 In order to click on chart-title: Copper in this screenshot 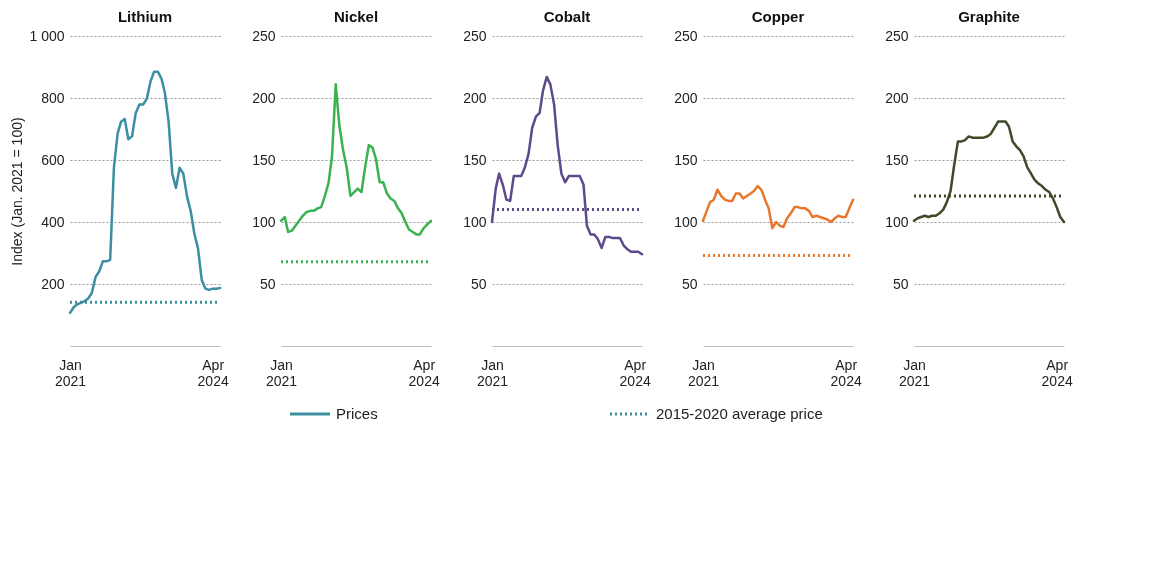, I will do `click(778, 16)`.